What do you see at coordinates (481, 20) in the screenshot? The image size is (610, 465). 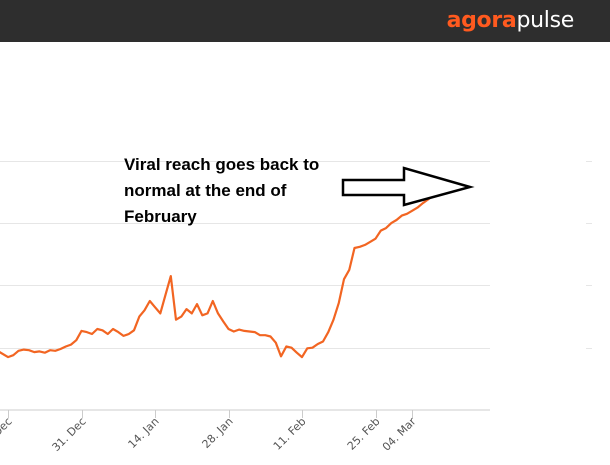 I see `logo-text-agora: agora` at bounding box center [481, 20].